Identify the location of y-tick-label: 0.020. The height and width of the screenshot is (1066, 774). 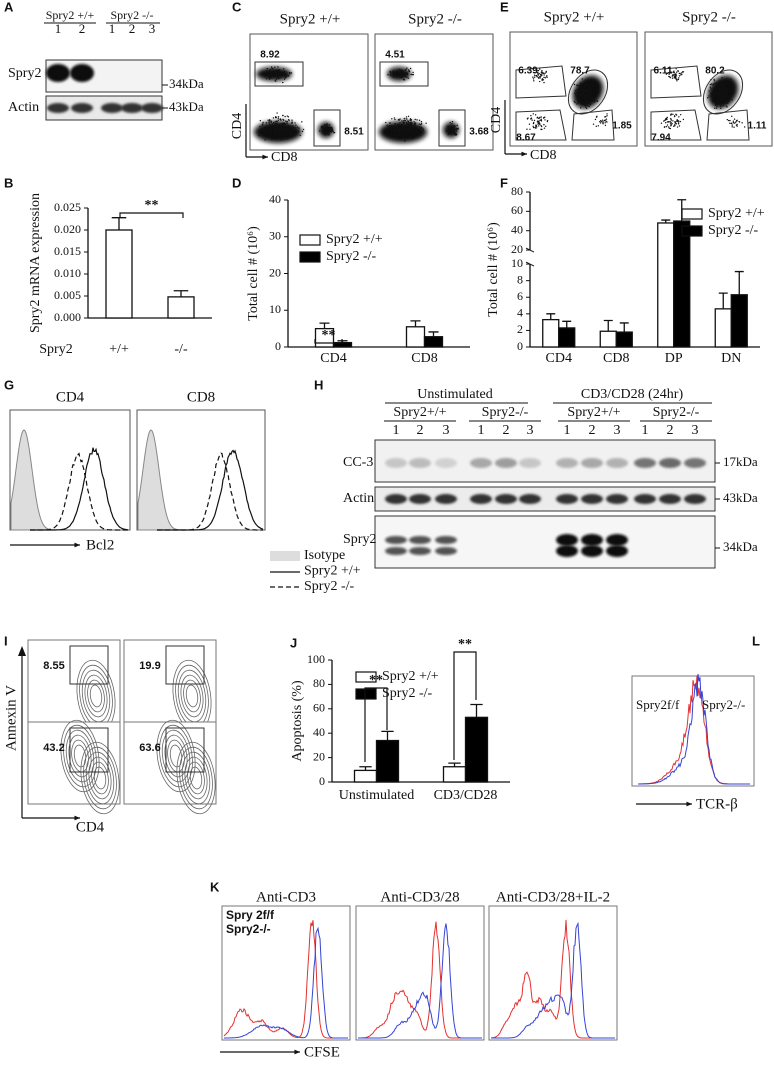
(67, 229).